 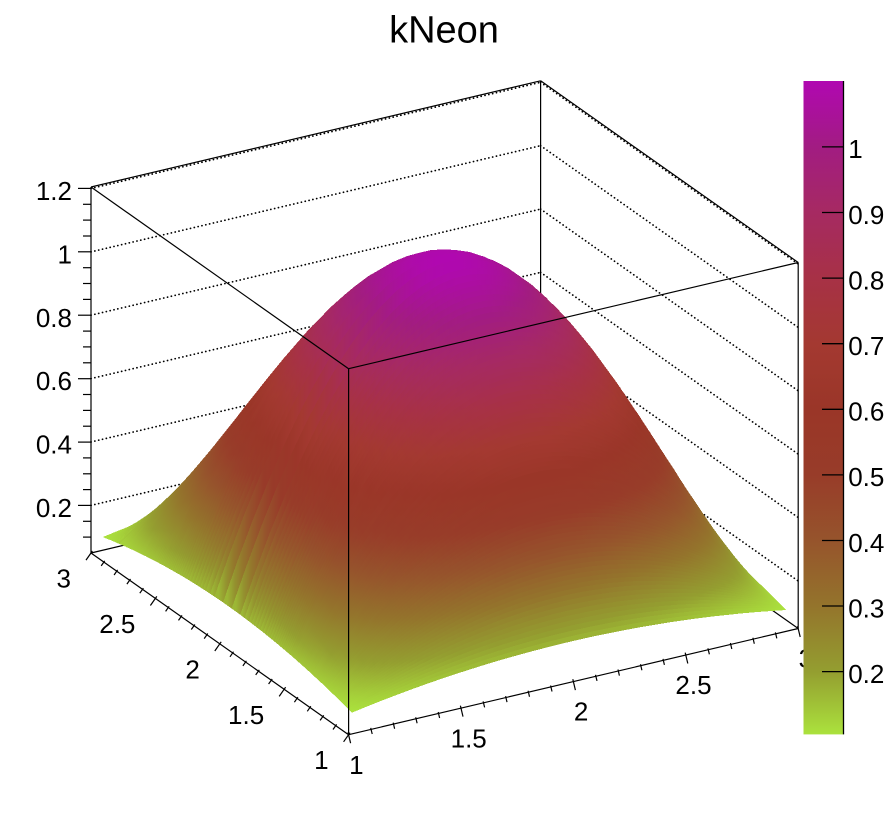 I want to click on svg-text: 0.5, so click(x=866, y=477).